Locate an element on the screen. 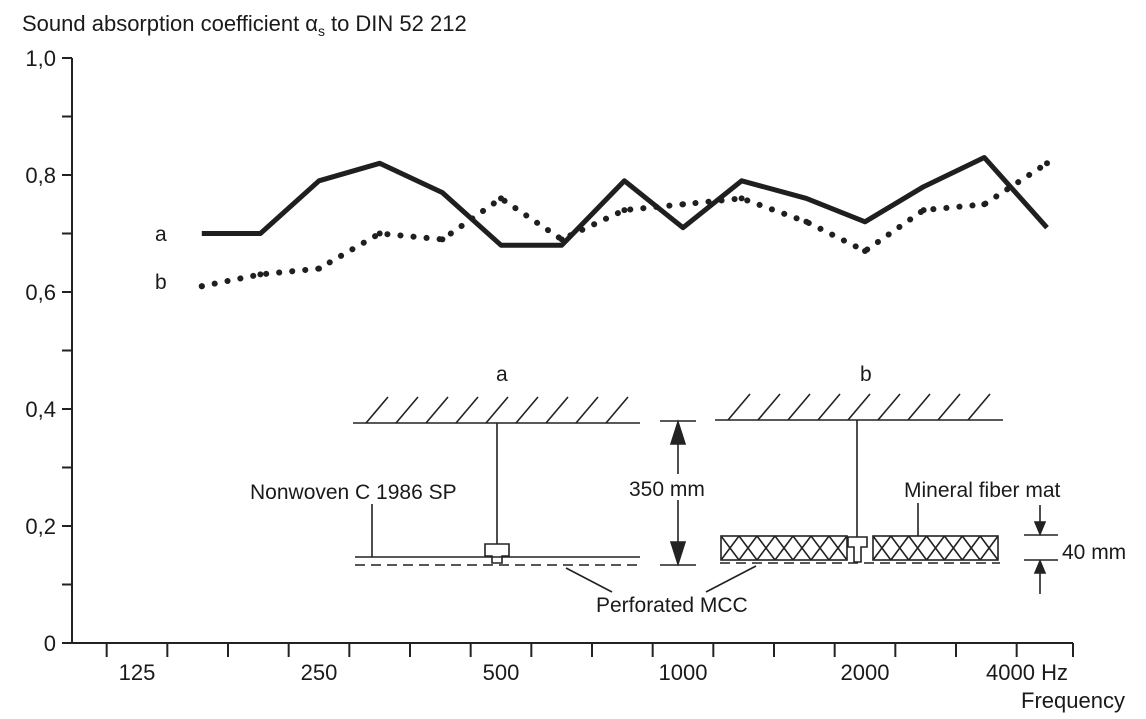  perforated-leader-a is located at coordinates (589, 580).